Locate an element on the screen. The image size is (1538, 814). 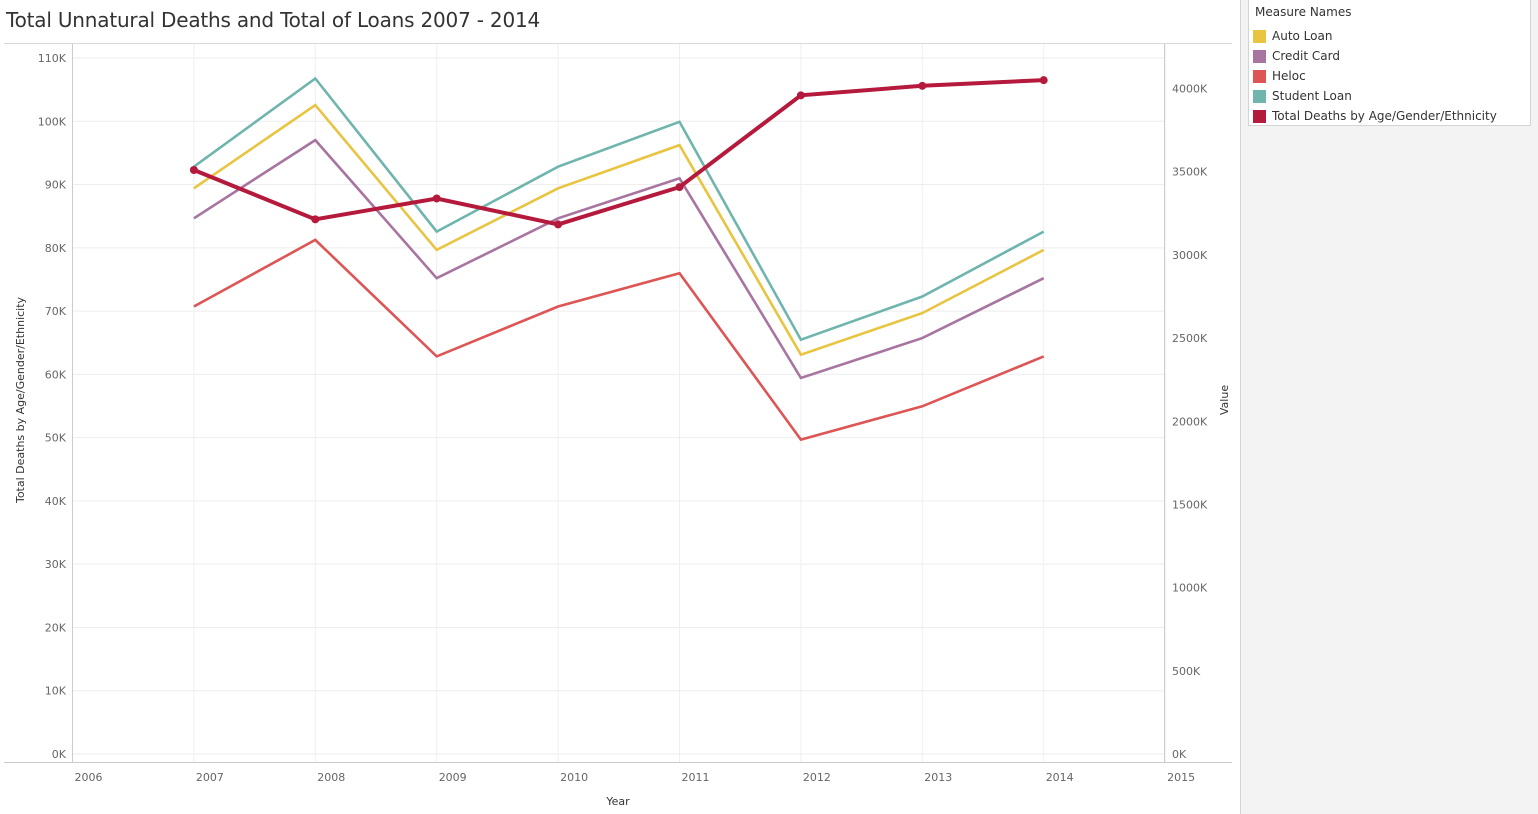
legend-label-credit-card: Credit Card is located at coordinates (1306, 56).